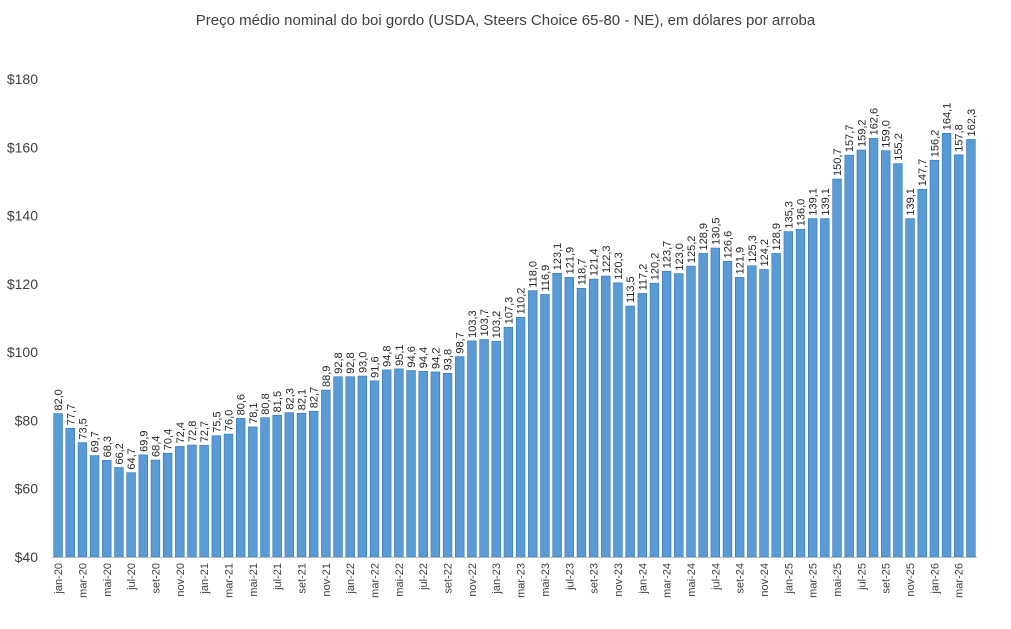  What do you see at coordinates (838, 163) in the screenshot?
I see `data-label: 150,7` at bounding box center [838, 163].